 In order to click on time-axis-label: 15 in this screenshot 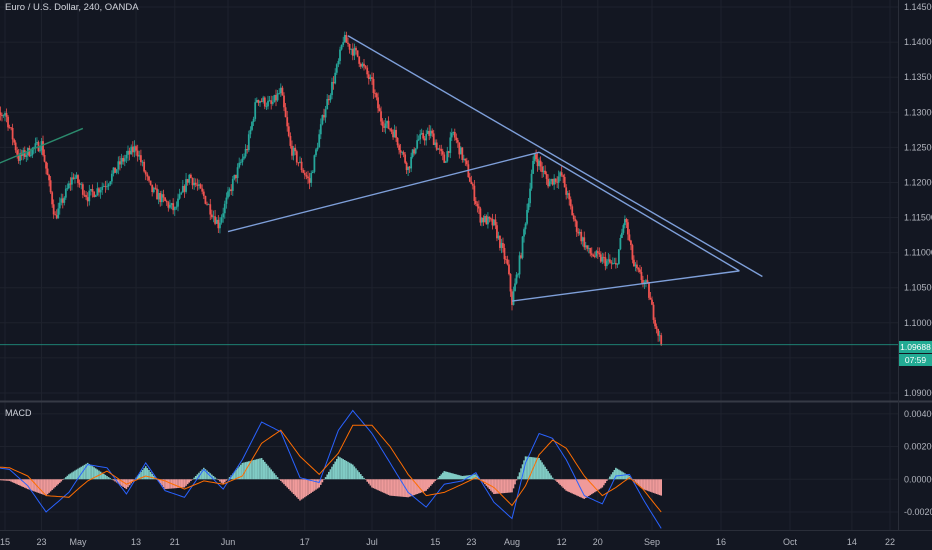, I will do `click(435, 542)`.